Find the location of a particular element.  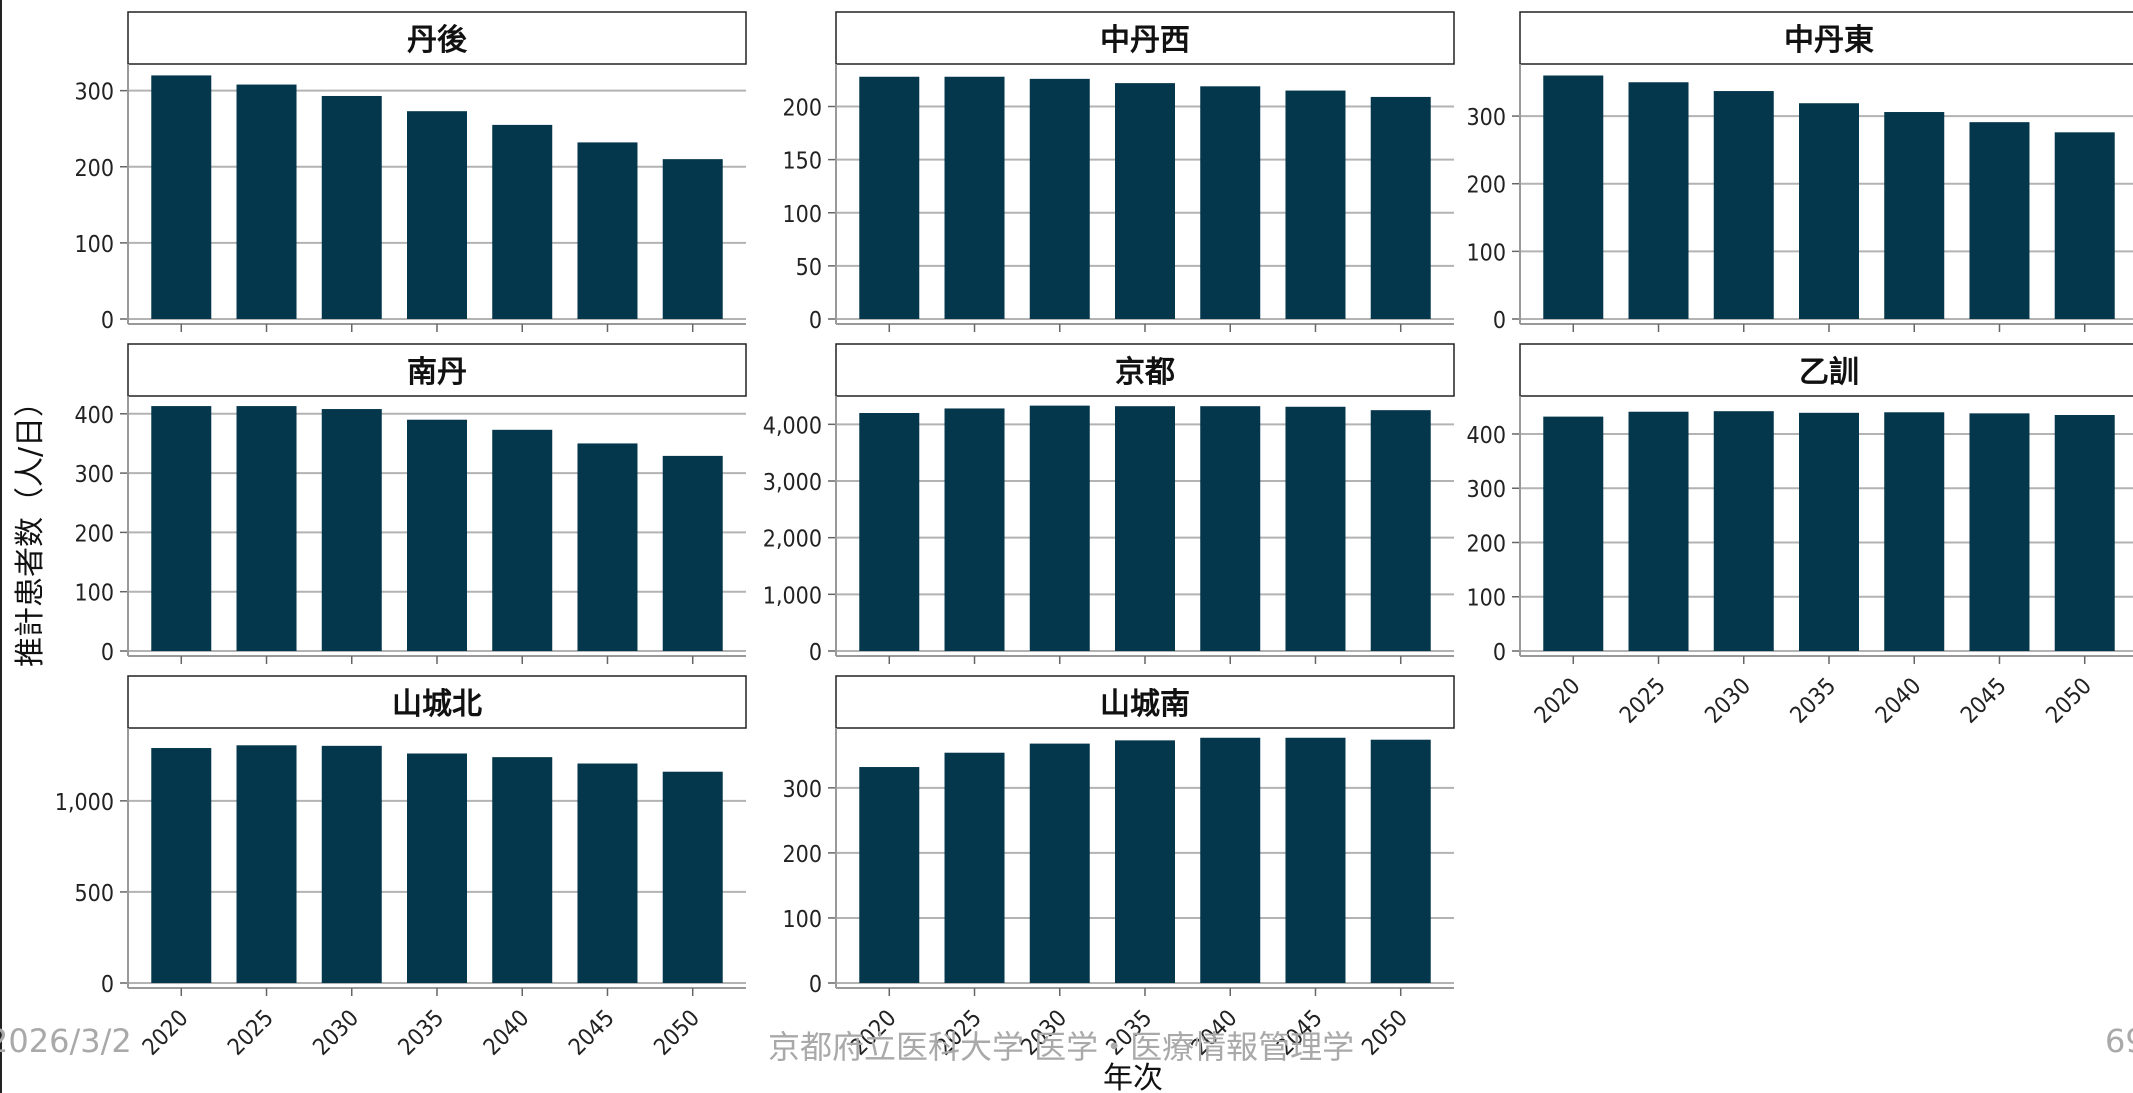

facet-panel-1: 丹後 0 100 200 300 is located at coordinates (411, 172).